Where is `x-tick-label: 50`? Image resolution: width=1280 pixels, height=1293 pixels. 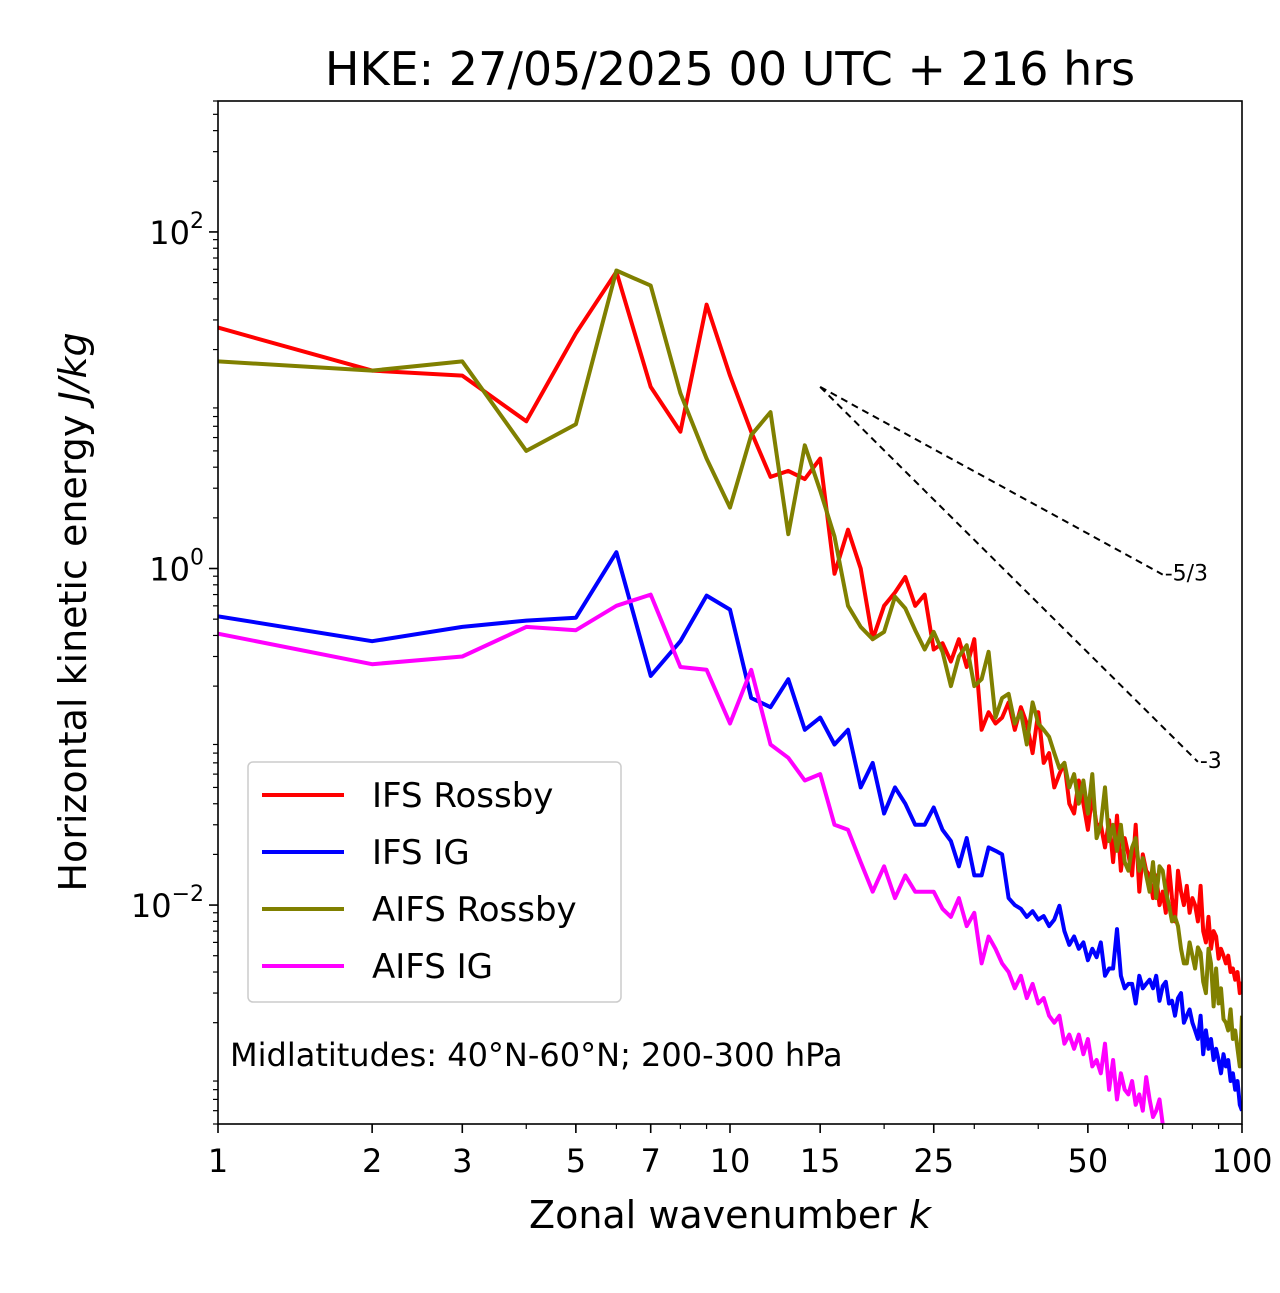
x-tick-label: 50 is located at coordinates (1088, 1161).